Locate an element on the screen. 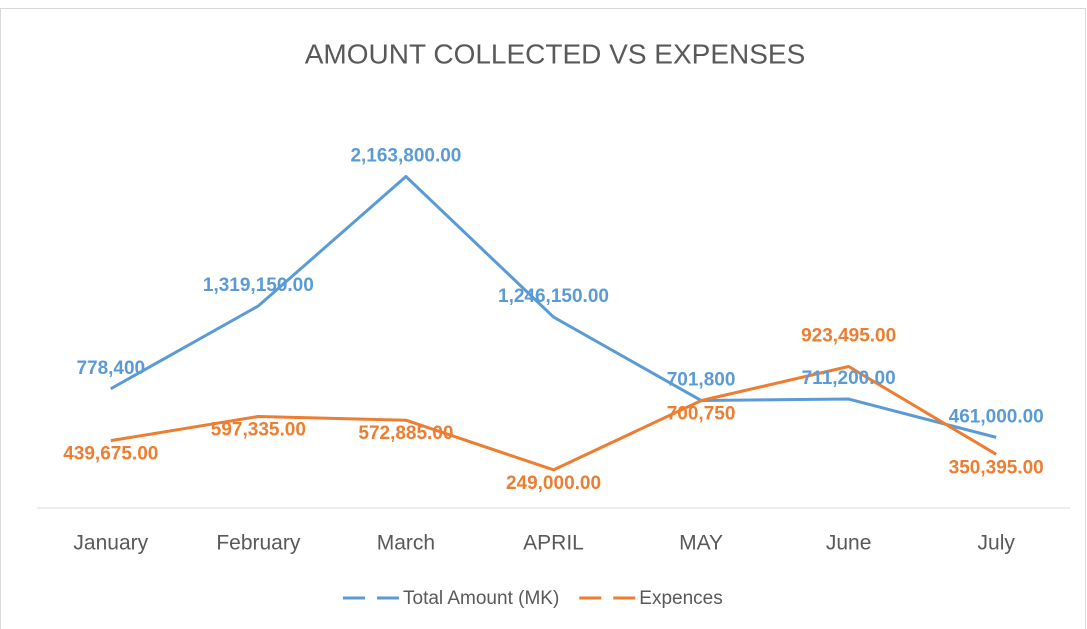 This screenshot has height=629, width=1087. x-tick-label: MAY is located at coordinates (701, 543).